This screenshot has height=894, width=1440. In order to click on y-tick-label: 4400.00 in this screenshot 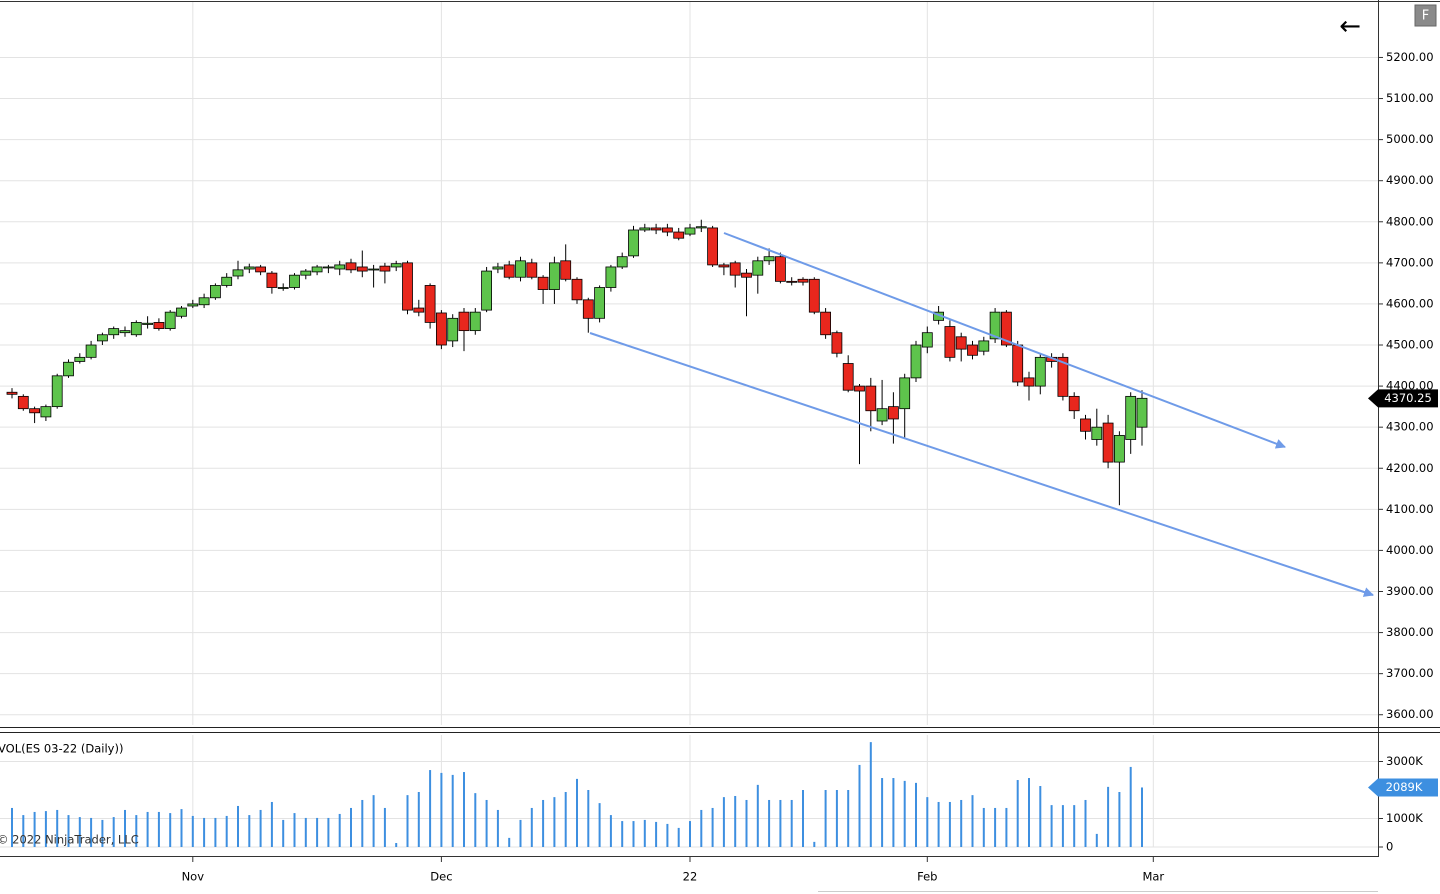, I will do `click(1410, 386)`.